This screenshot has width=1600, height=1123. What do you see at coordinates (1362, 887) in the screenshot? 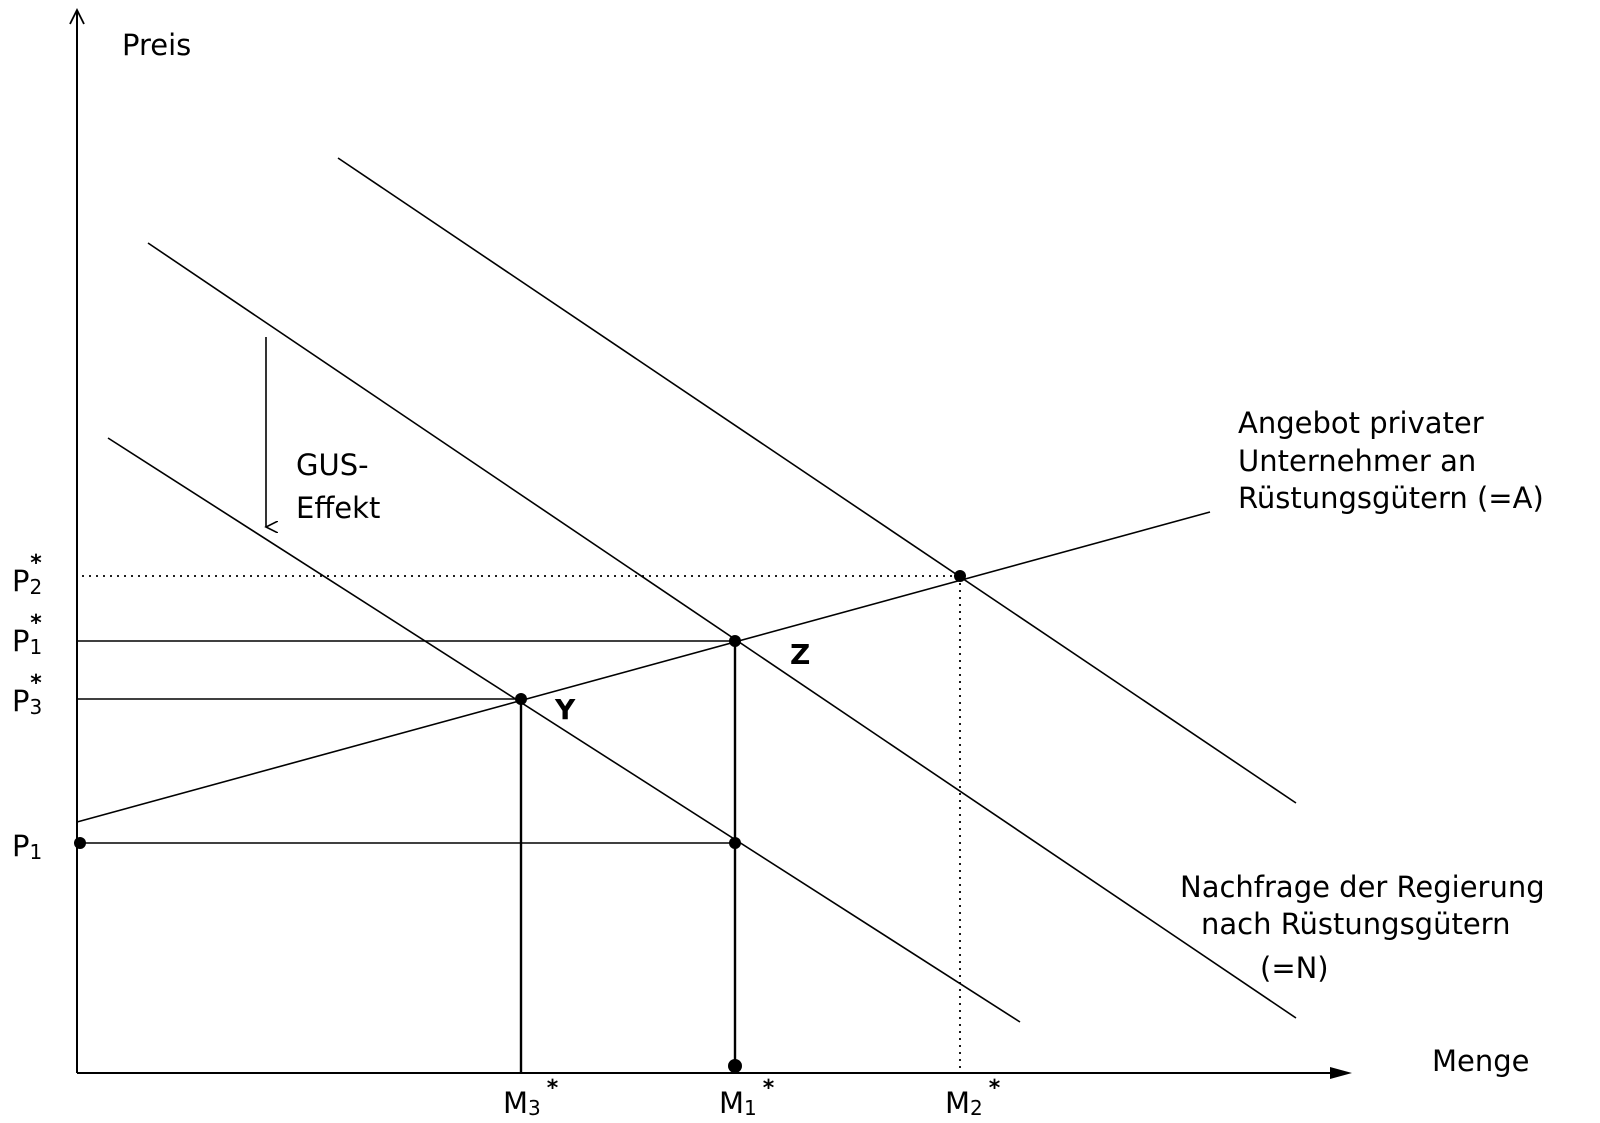
I see `demand-label-line1: Nachfrage der Regierung` at bounding box center [1362, 887].